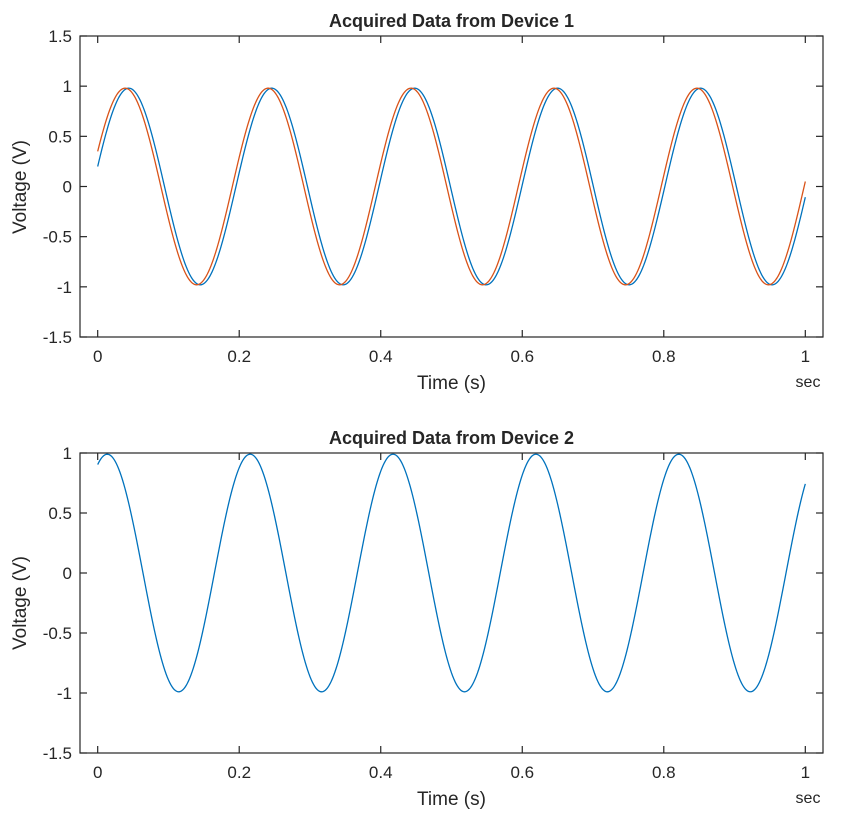 The width and height of the screenshot is (847, 814). Describe the element at coordinates (451, 21) in the screenshot. I see `chart-title: Acquired Data from Device 1` at that location.